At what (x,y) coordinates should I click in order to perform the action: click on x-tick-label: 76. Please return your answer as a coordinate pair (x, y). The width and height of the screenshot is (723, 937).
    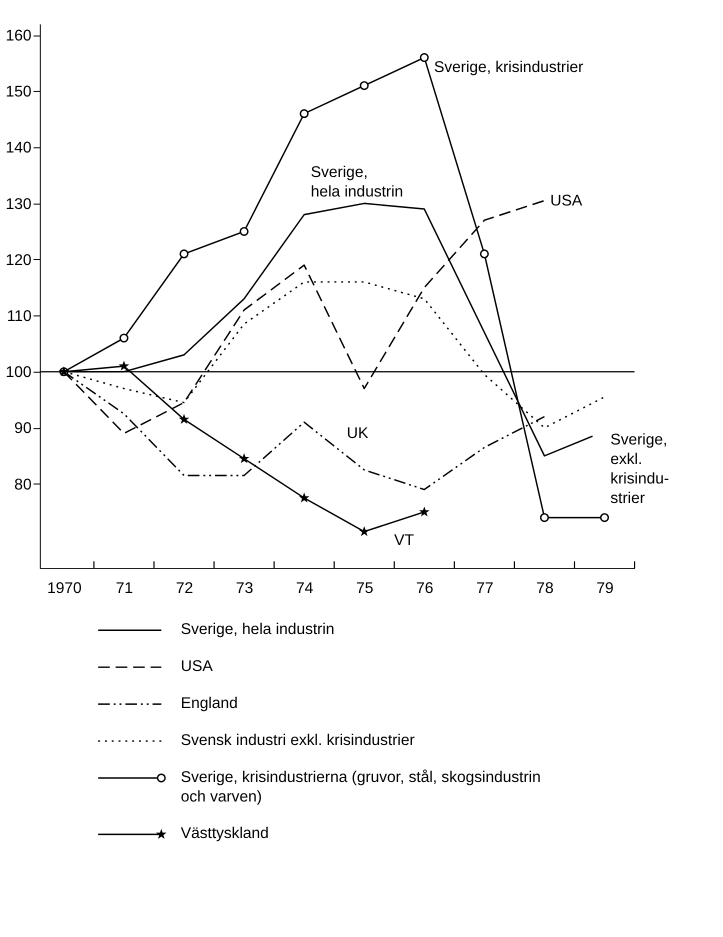
    Looking at the image, I should click on (425, 588).